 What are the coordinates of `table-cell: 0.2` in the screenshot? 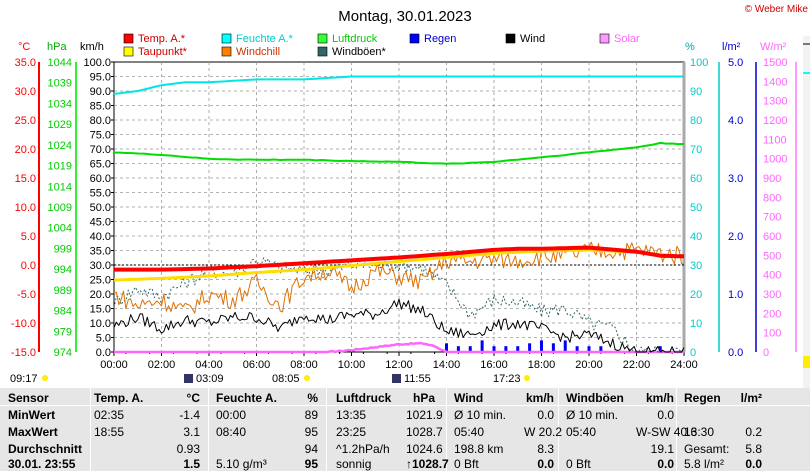 It's located at (753, 432).